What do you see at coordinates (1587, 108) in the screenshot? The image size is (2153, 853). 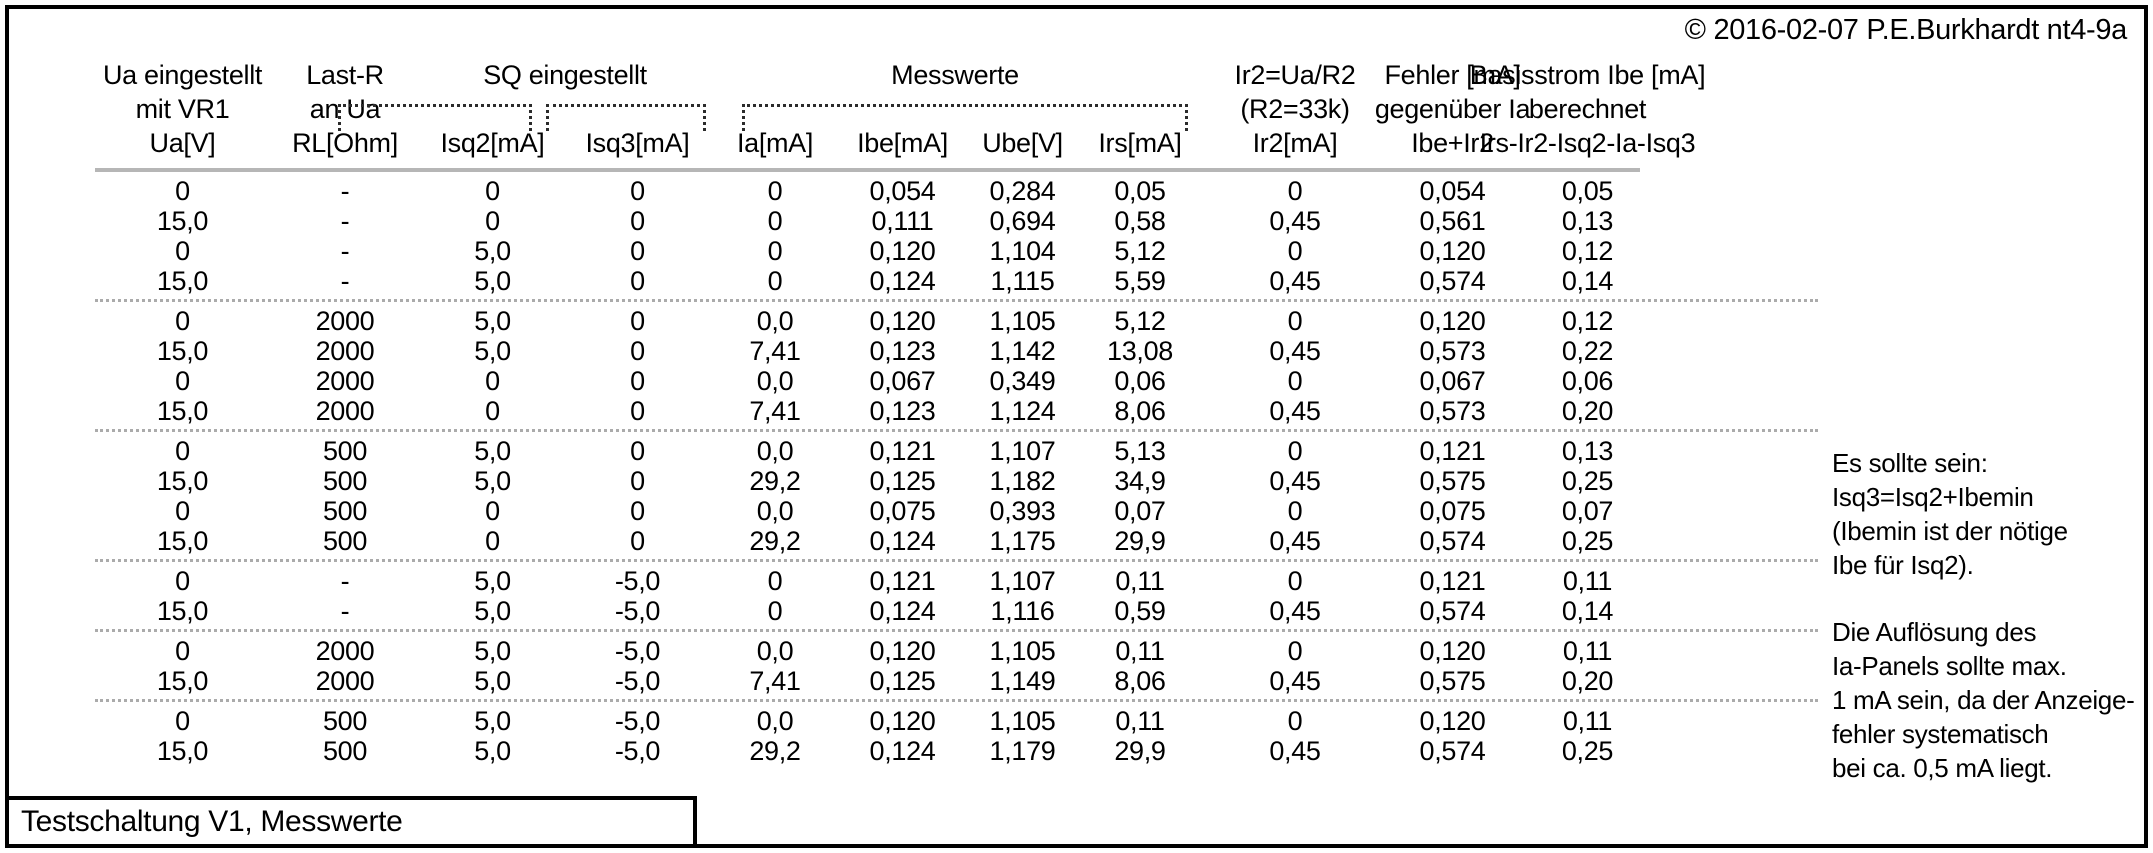 I see `col-sub-basisstrom: berechnet` at bounding box center [1587, 108].